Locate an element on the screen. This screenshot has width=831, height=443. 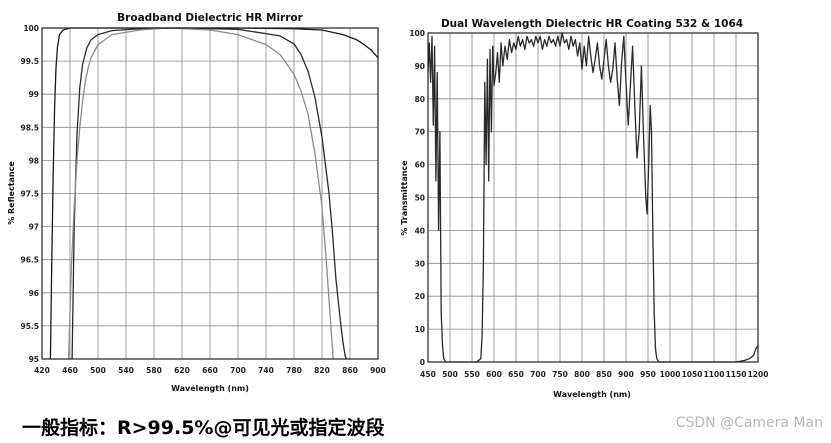
x-tick-label: 860 is located at coordinates (350, 370).